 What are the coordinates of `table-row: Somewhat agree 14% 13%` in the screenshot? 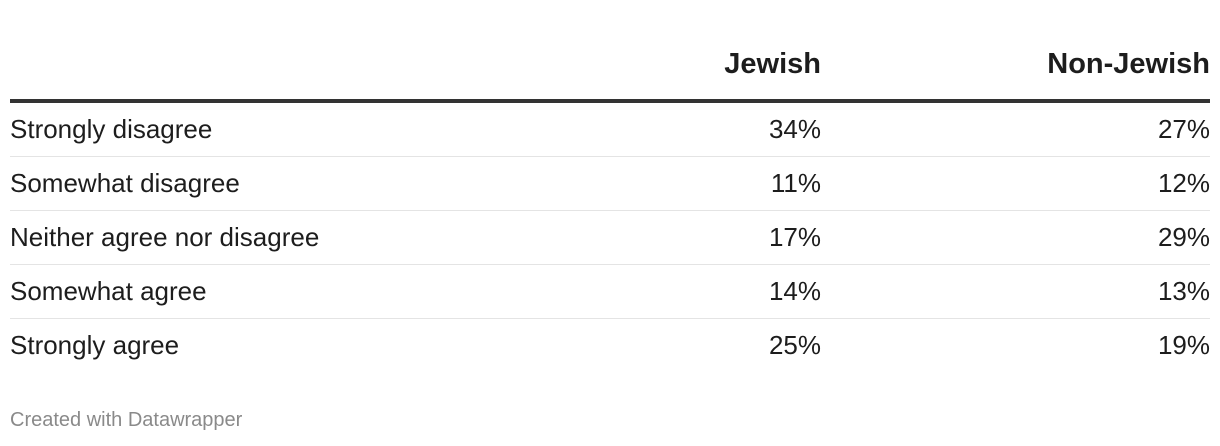 It's located at (610, 291).